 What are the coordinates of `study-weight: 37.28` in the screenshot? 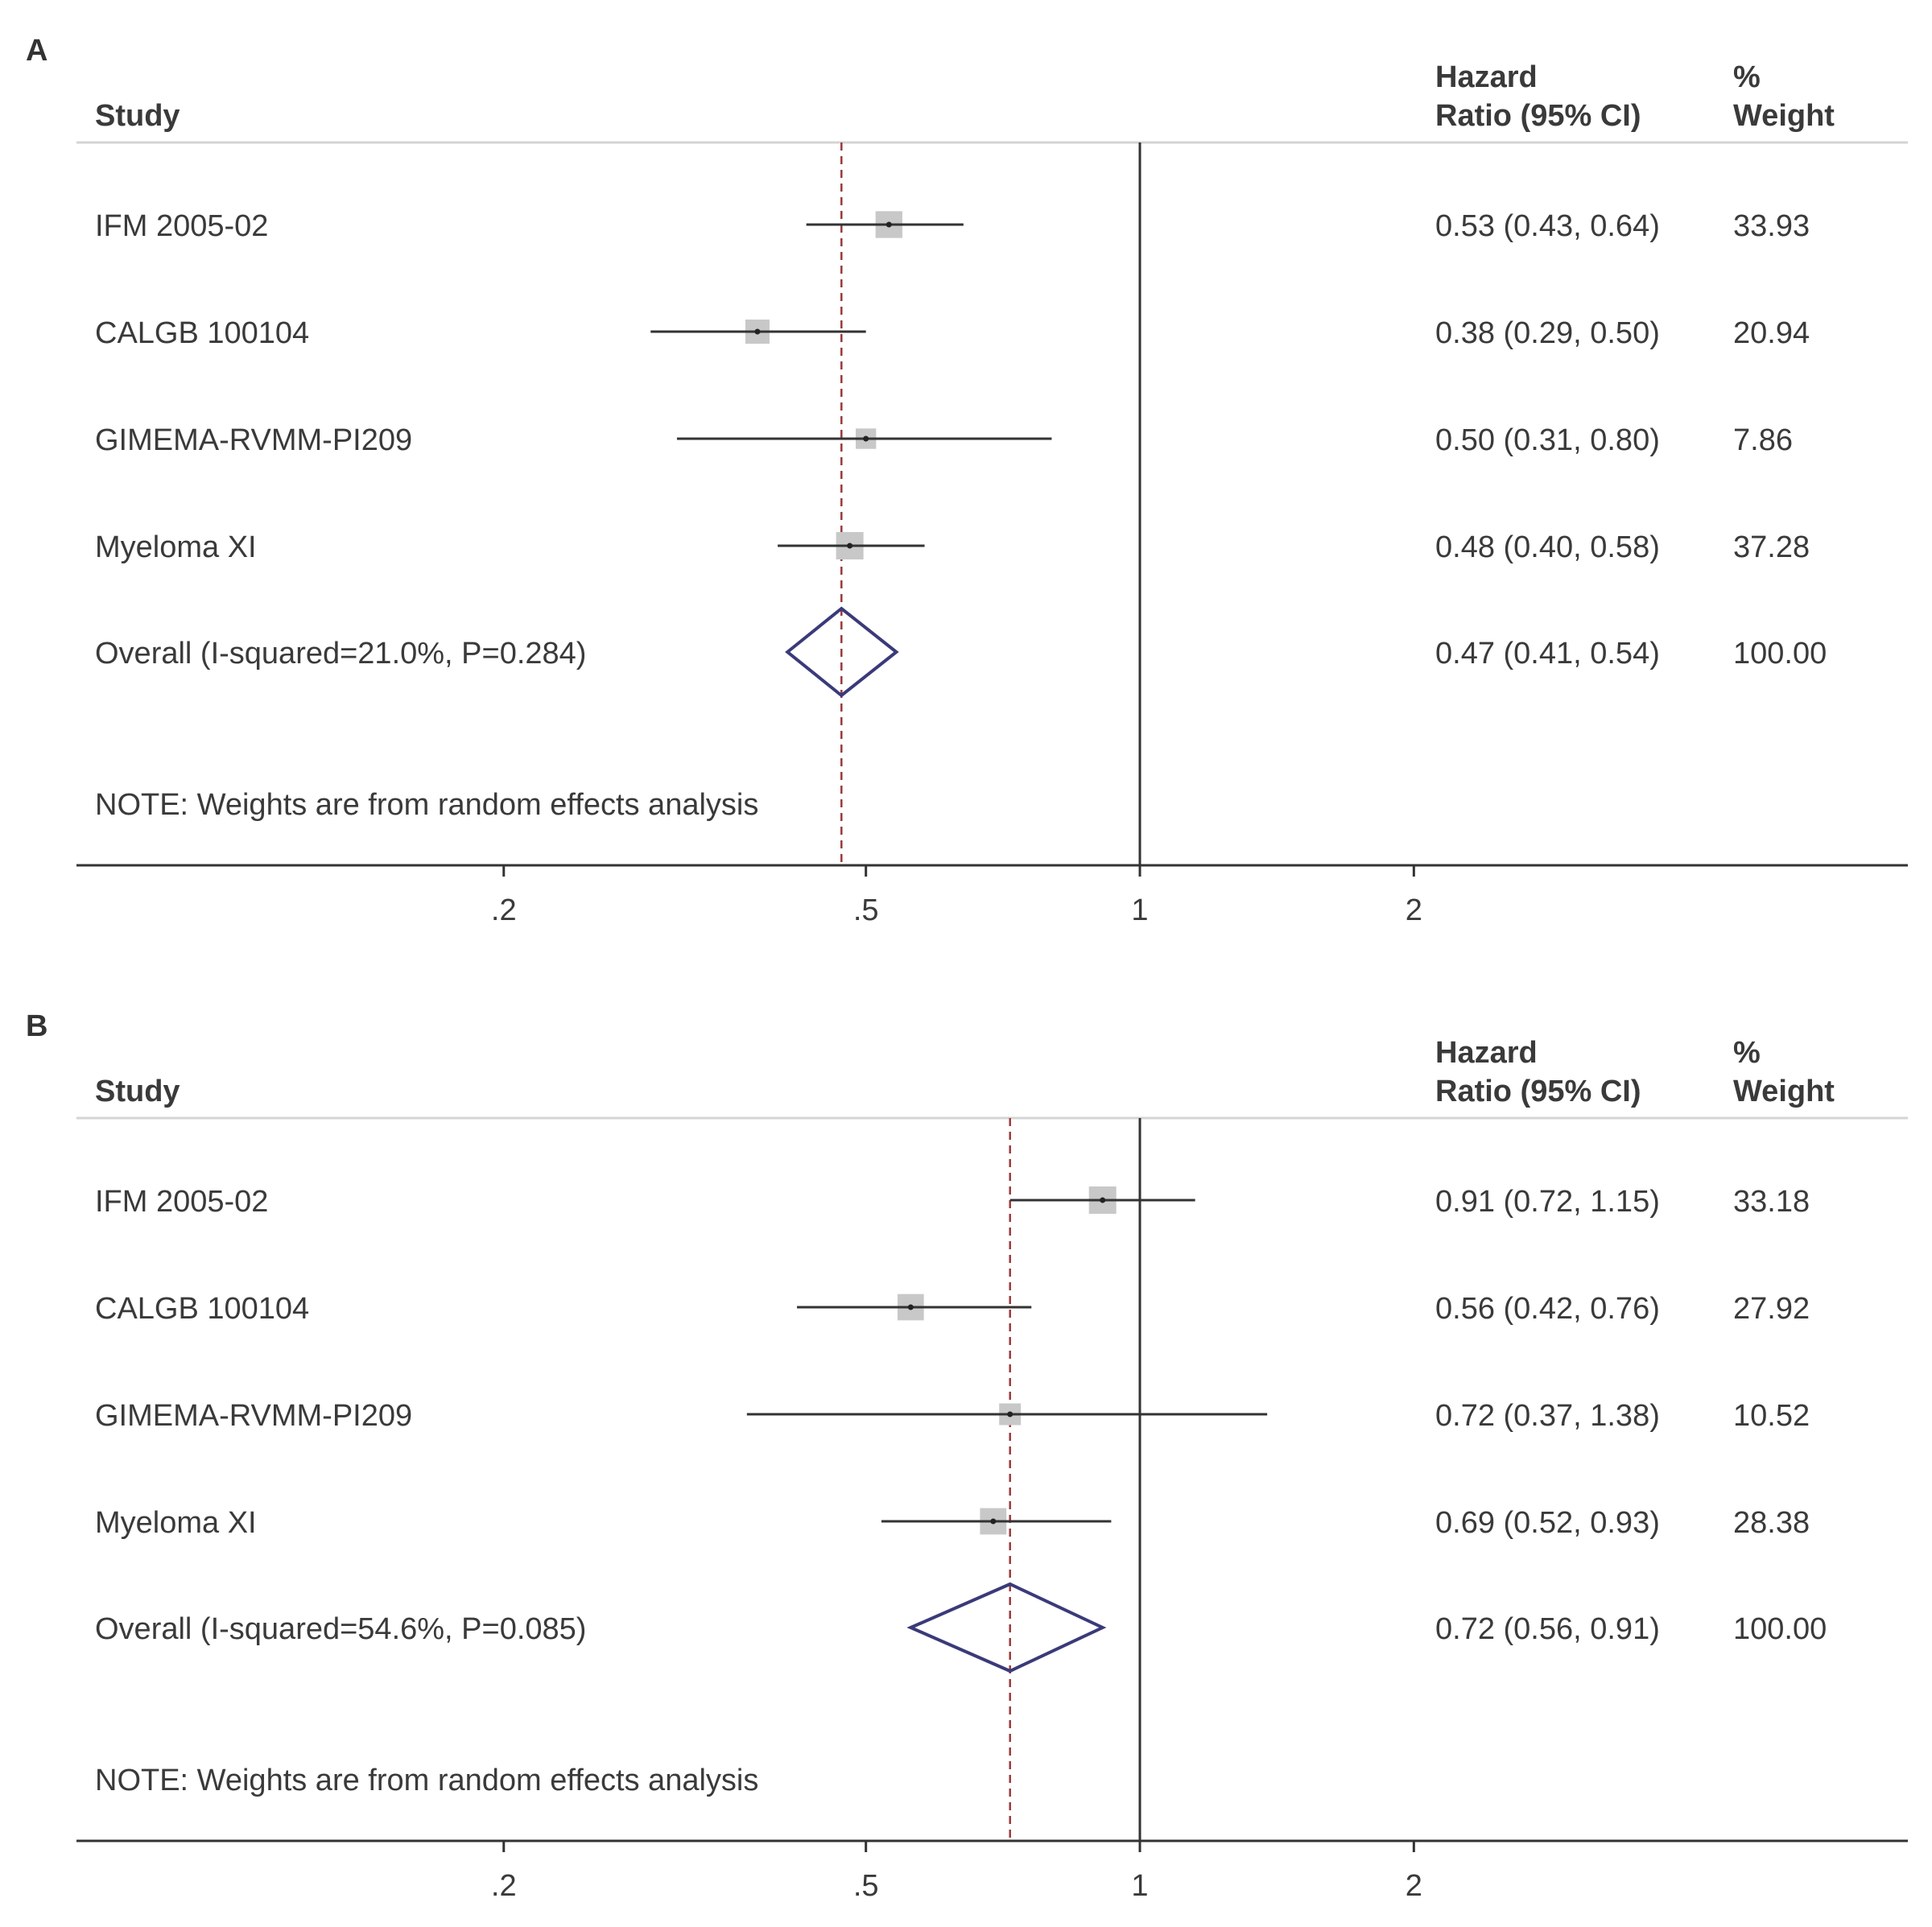 It's located at (1771, 547).